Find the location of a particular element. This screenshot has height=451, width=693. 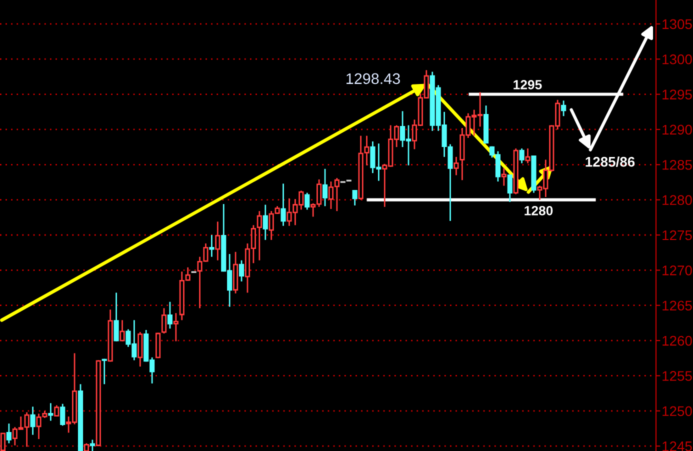

y-tick-label: 1290 is located at coordinates (677, 129).